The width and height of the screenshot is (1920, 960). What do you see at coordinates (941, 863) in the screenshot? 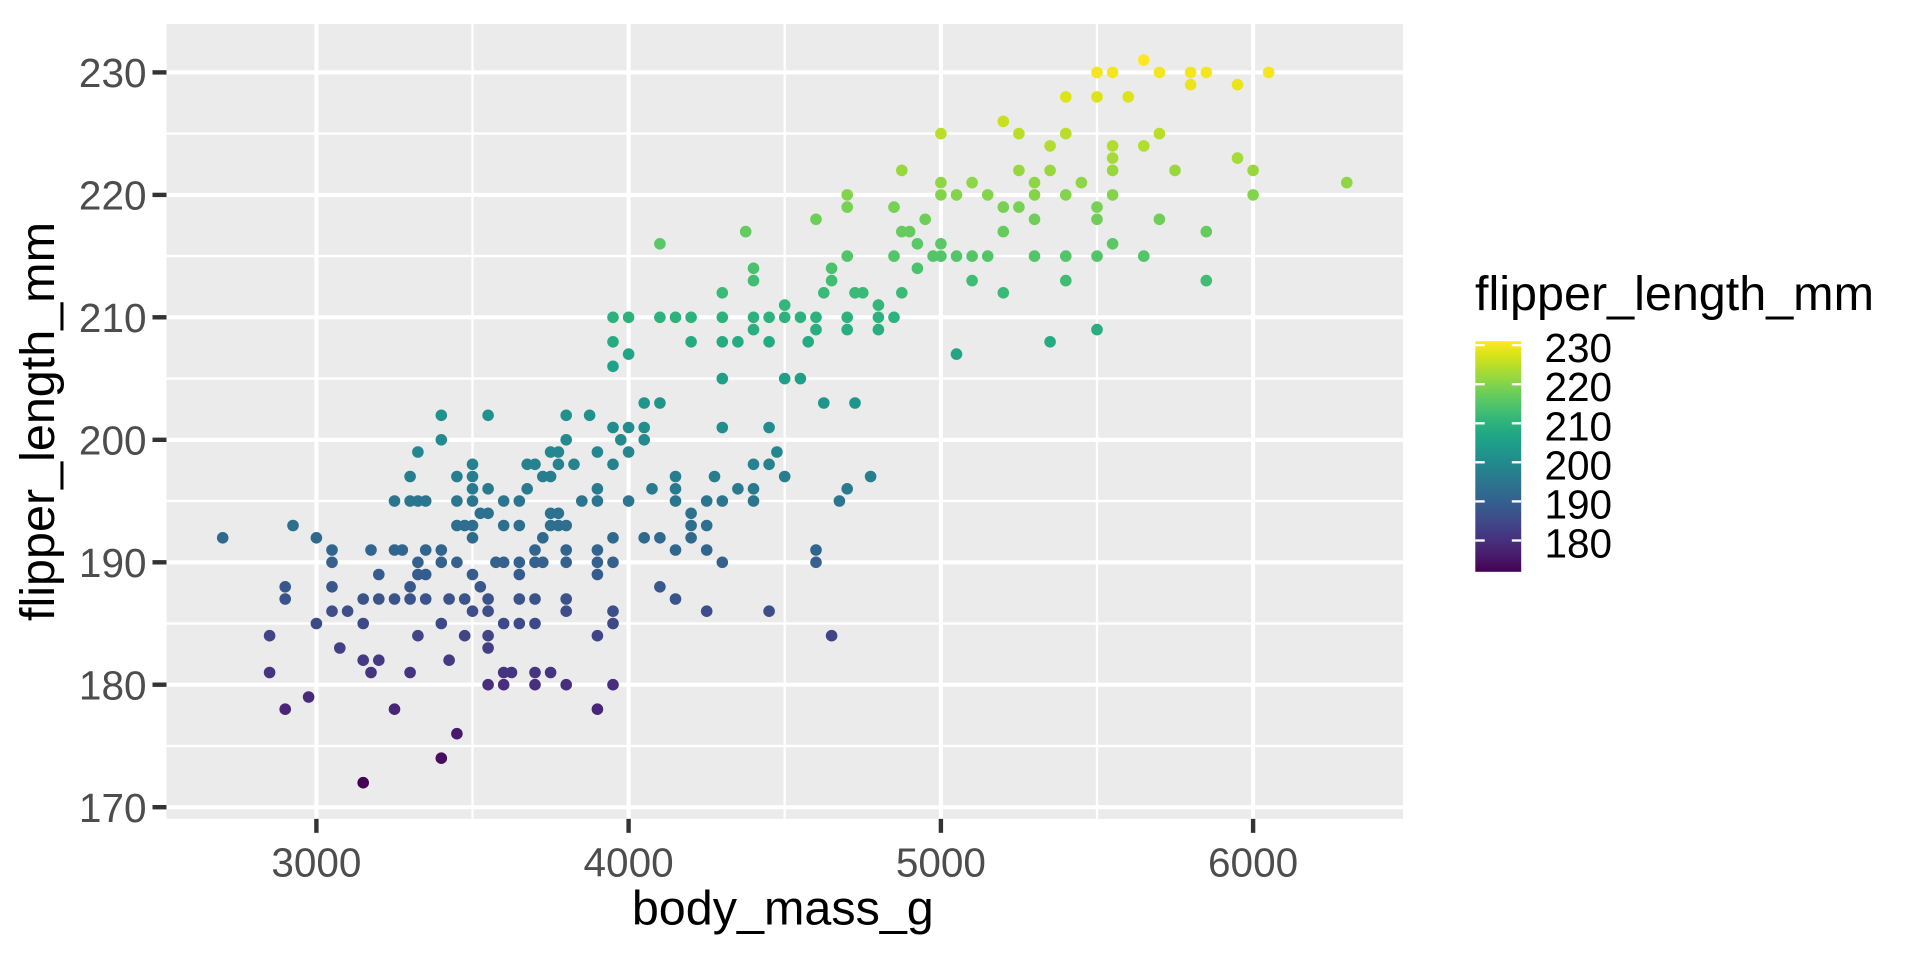
I see `svg-text: 5000` at bounding box center [941, 863].